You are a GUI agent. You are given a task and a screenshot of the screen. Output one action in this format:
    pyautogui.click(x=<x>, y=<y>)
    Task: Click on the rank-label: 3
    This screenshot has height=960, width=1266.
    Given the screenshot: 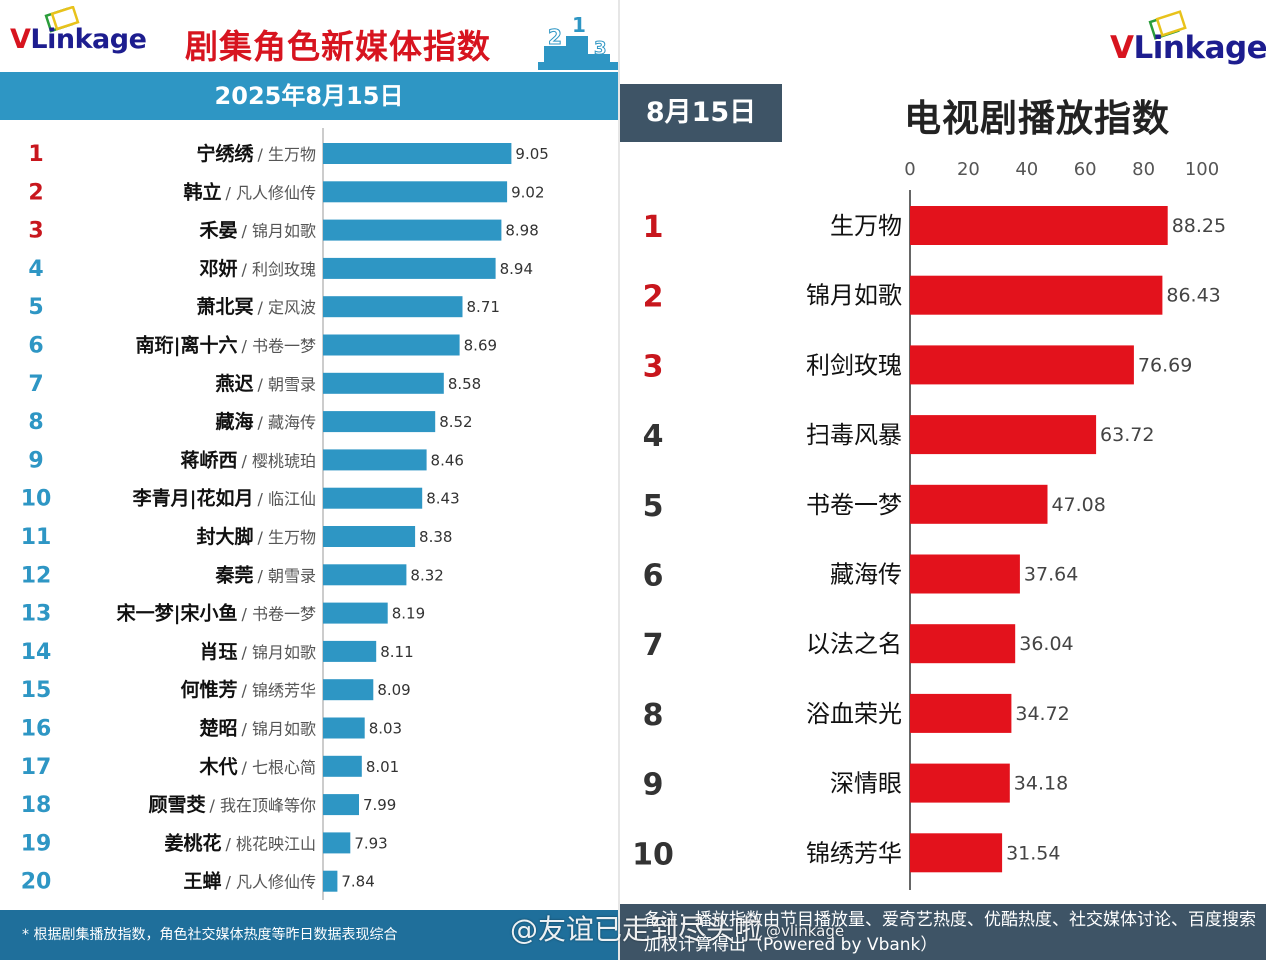 What is the action you would take?
    pyautogui.click(x=653, y=366)
    